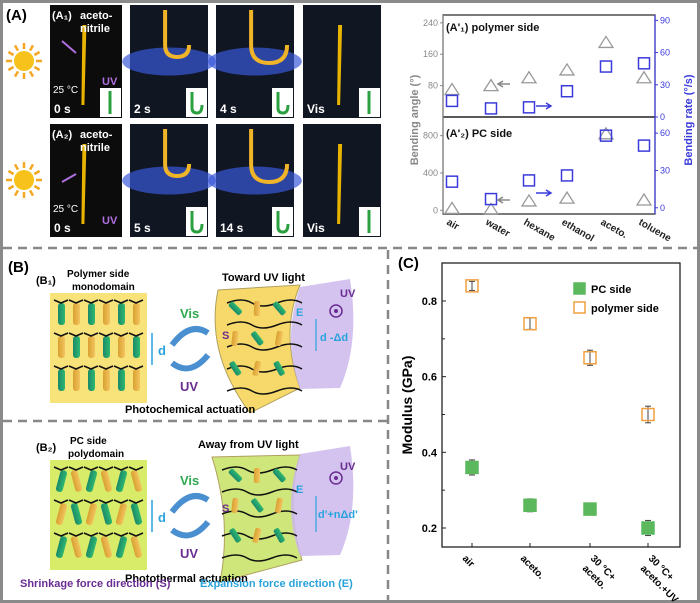 The height and width of the screenshot is (603, 700). I want to click on photo-row-label: (A₁), so click(62, 16).